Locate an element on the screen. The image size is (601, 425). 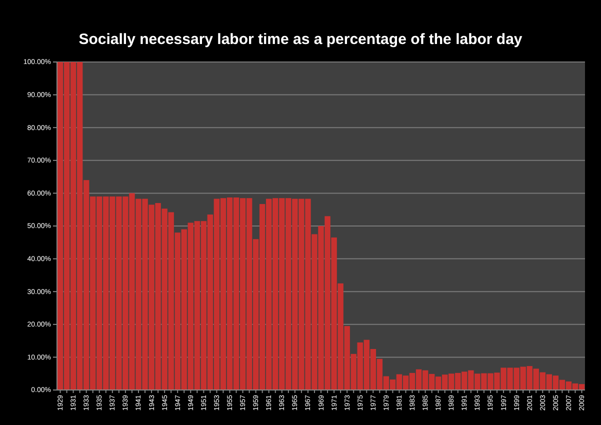
chart-title: Socially necessary labor time as a percentage of the labor day is located at coordinates (300, 39).